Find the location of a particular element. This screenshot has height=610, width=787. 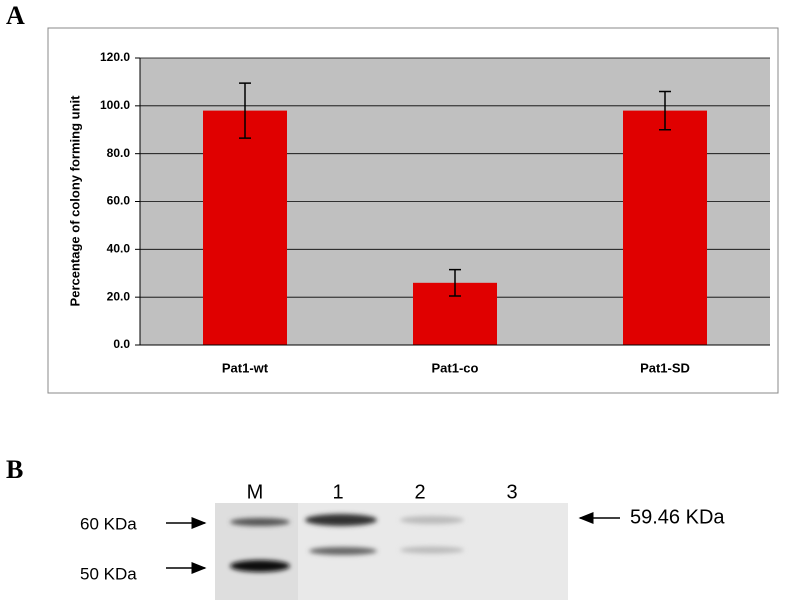

y-tick-label: 40.0 is located at coordinates (119, 249).